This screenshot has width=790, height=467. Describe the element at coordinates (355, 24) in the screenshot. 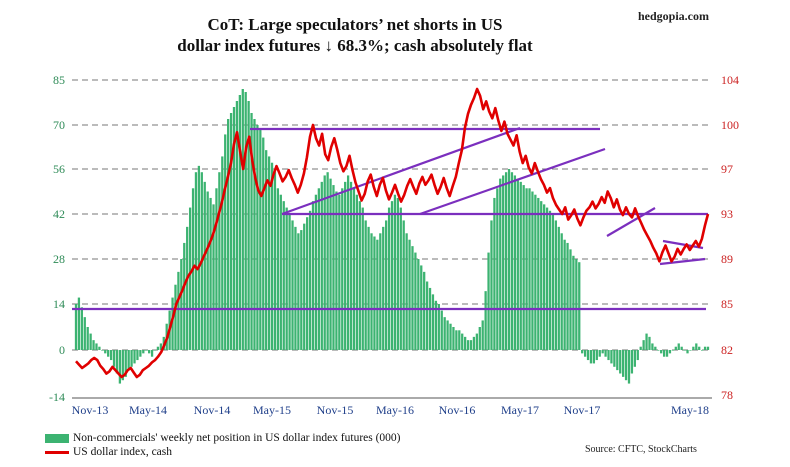

I see `title-line-1: CoT: Large speculators’ net shorts in US` at that location.